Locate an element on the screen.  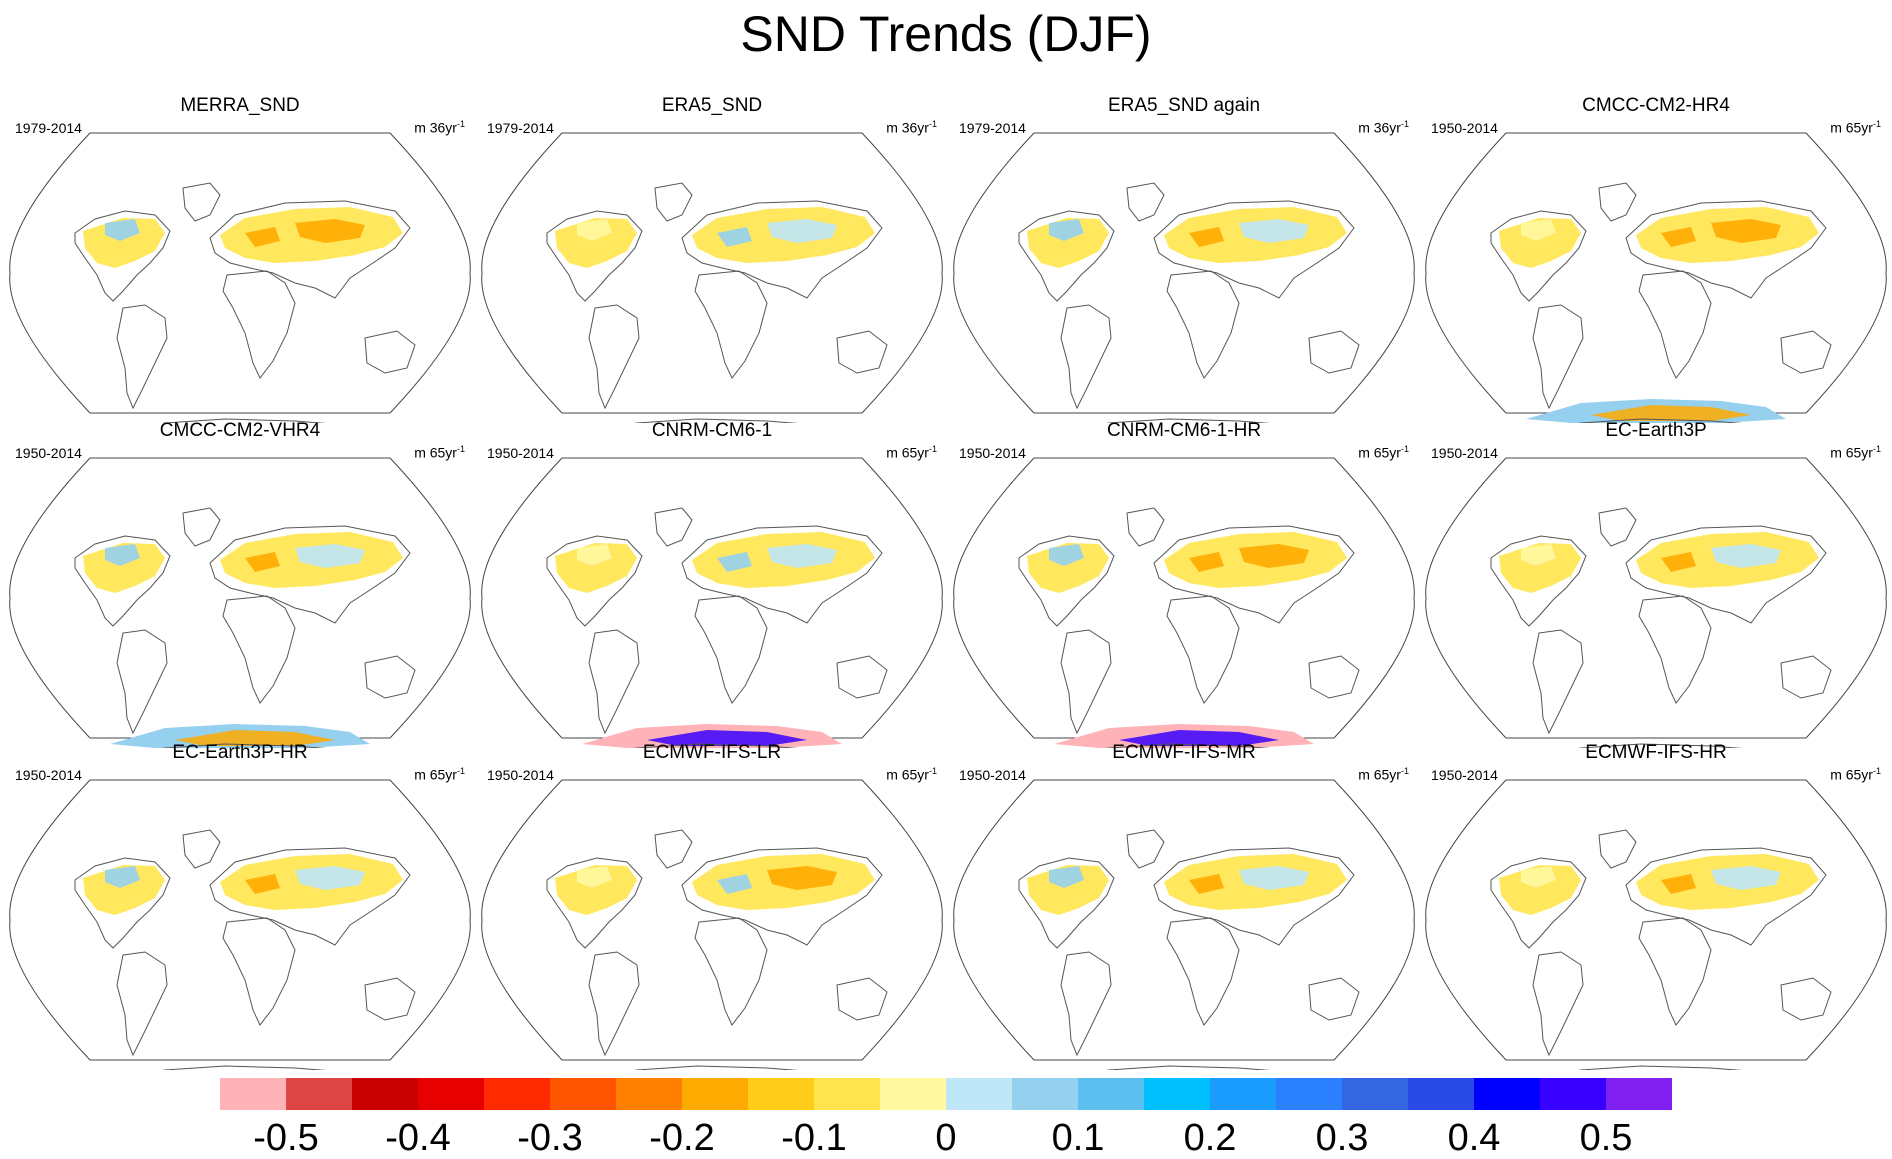
map-panel: MERRA_SND 1979-2014 m 36yr-1 is located at coordinates (240, 260).